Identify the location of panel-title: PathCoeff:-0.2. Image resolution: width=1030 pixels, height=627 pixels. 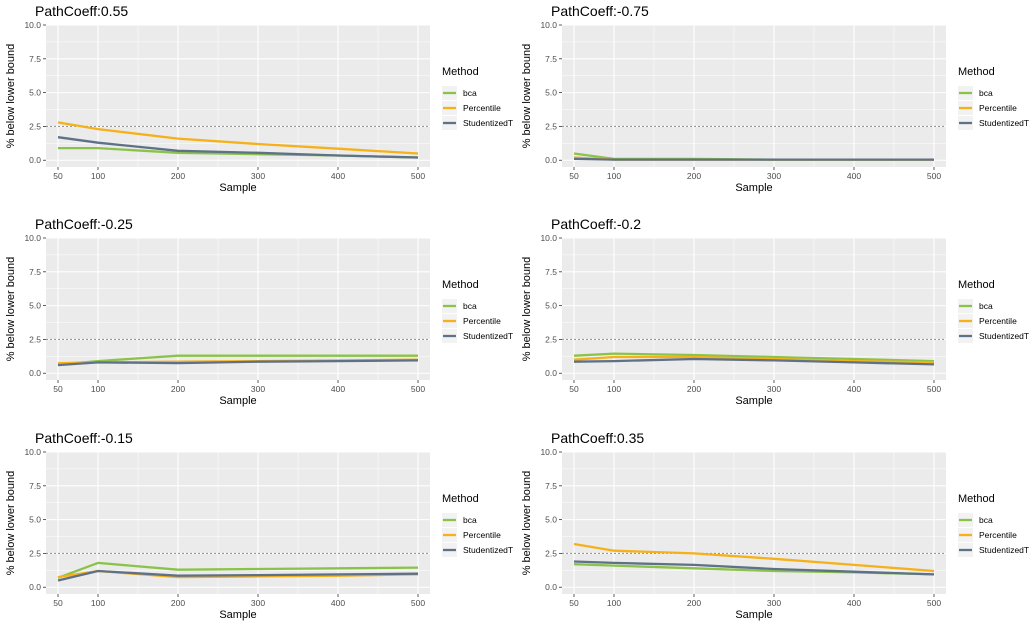
(596, 224).